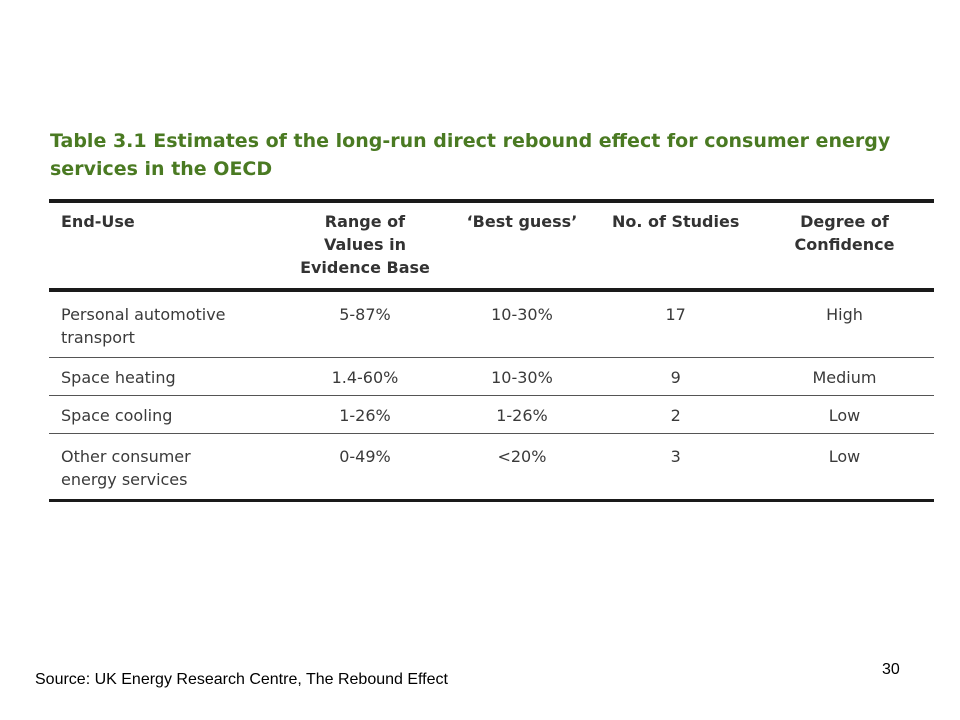 The image size is (960, 720). Describe the element at coordinates (98, 221) in the screenshot. I see `header-end-use: End-Use` at that location.